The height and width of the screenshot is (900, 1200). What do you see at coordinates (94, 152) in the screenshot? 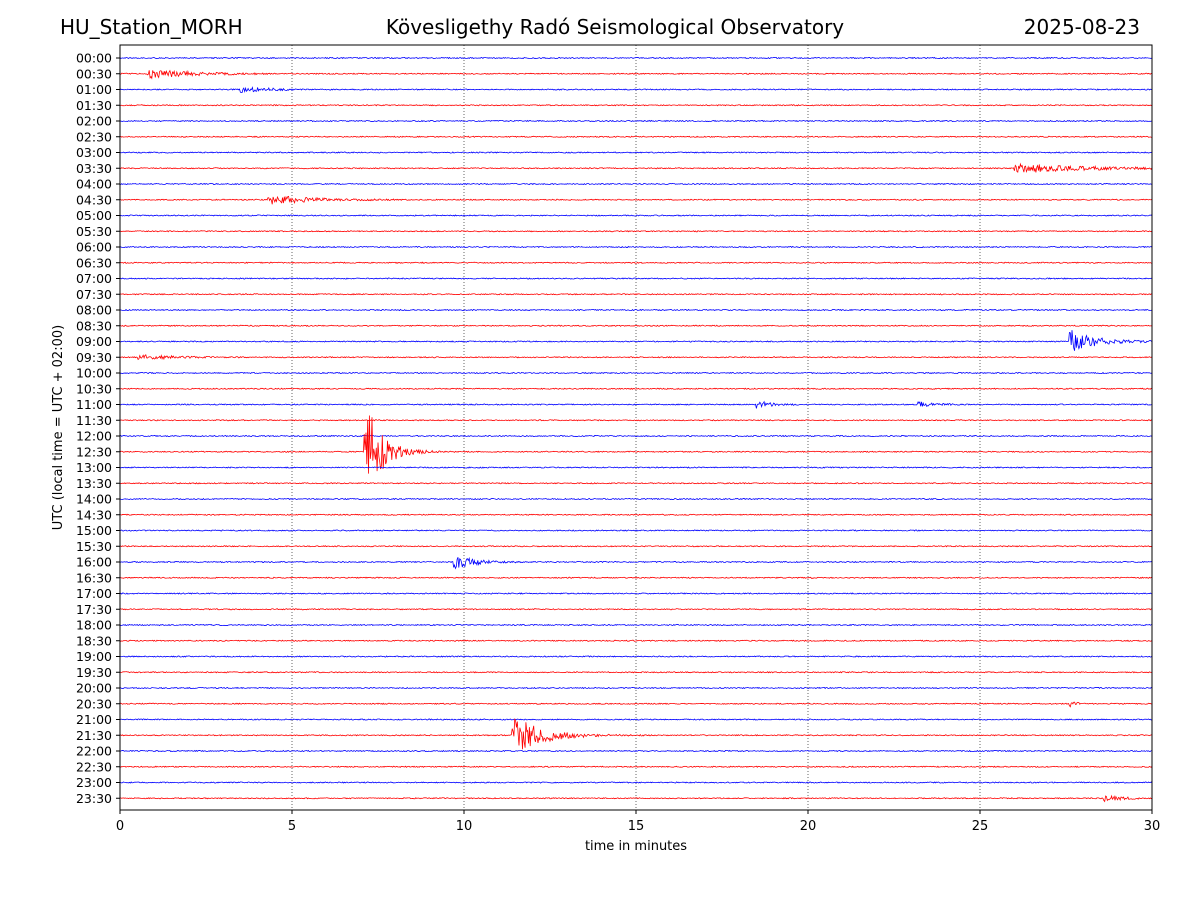
I see `row-time-label: 03:00` at bounding box center [94, 152].